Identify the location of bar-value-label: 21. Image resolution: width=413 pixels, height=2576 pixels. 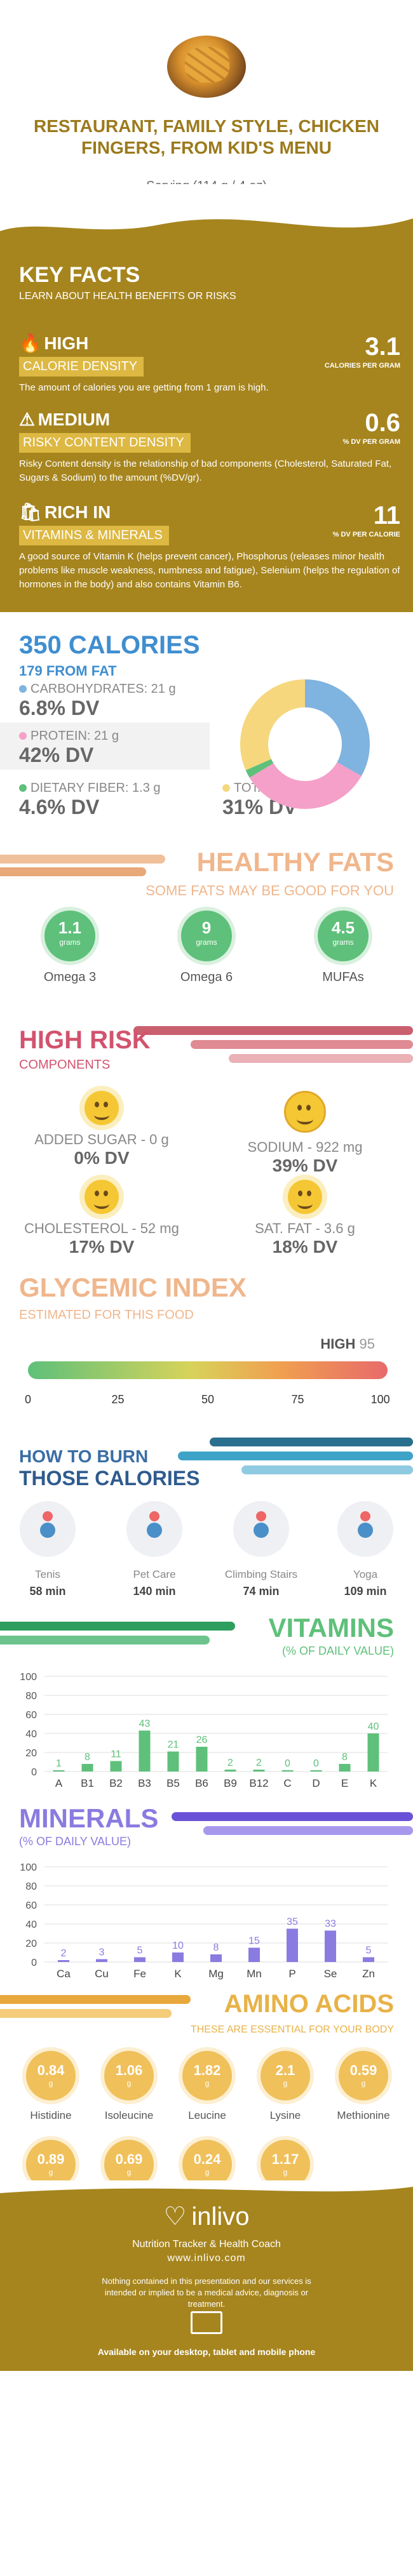
(174, 1745).